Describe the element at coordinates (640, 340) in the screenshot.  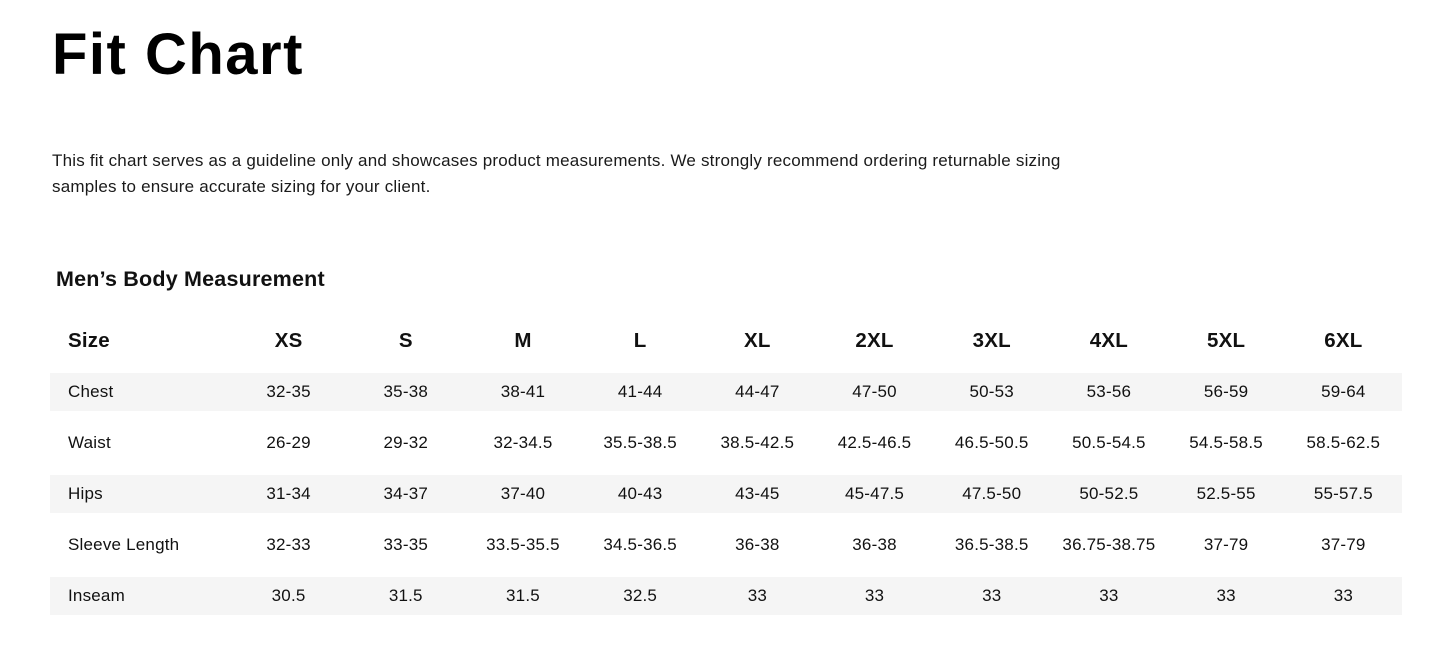
I see `column-header-l: L` at that location.